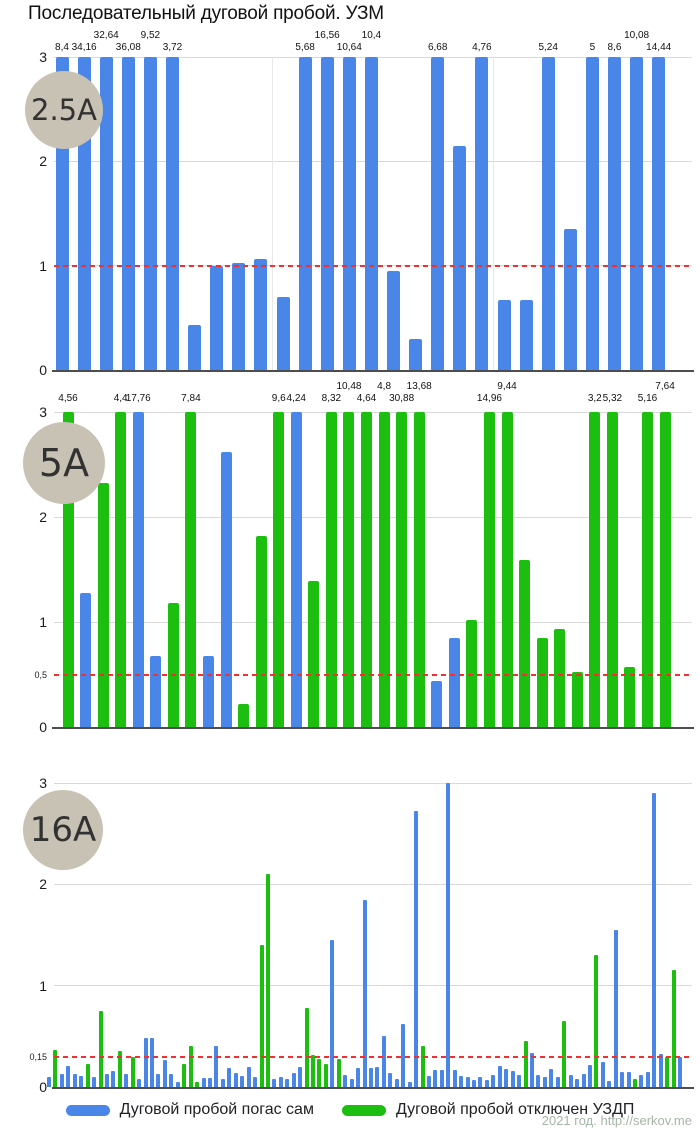 This screenshot has height=1140, width=700. What do you see at coordinates (507, 386) in the screenshot?
I see `bar-value-label: 9,44` at bounding box center [507, 386].